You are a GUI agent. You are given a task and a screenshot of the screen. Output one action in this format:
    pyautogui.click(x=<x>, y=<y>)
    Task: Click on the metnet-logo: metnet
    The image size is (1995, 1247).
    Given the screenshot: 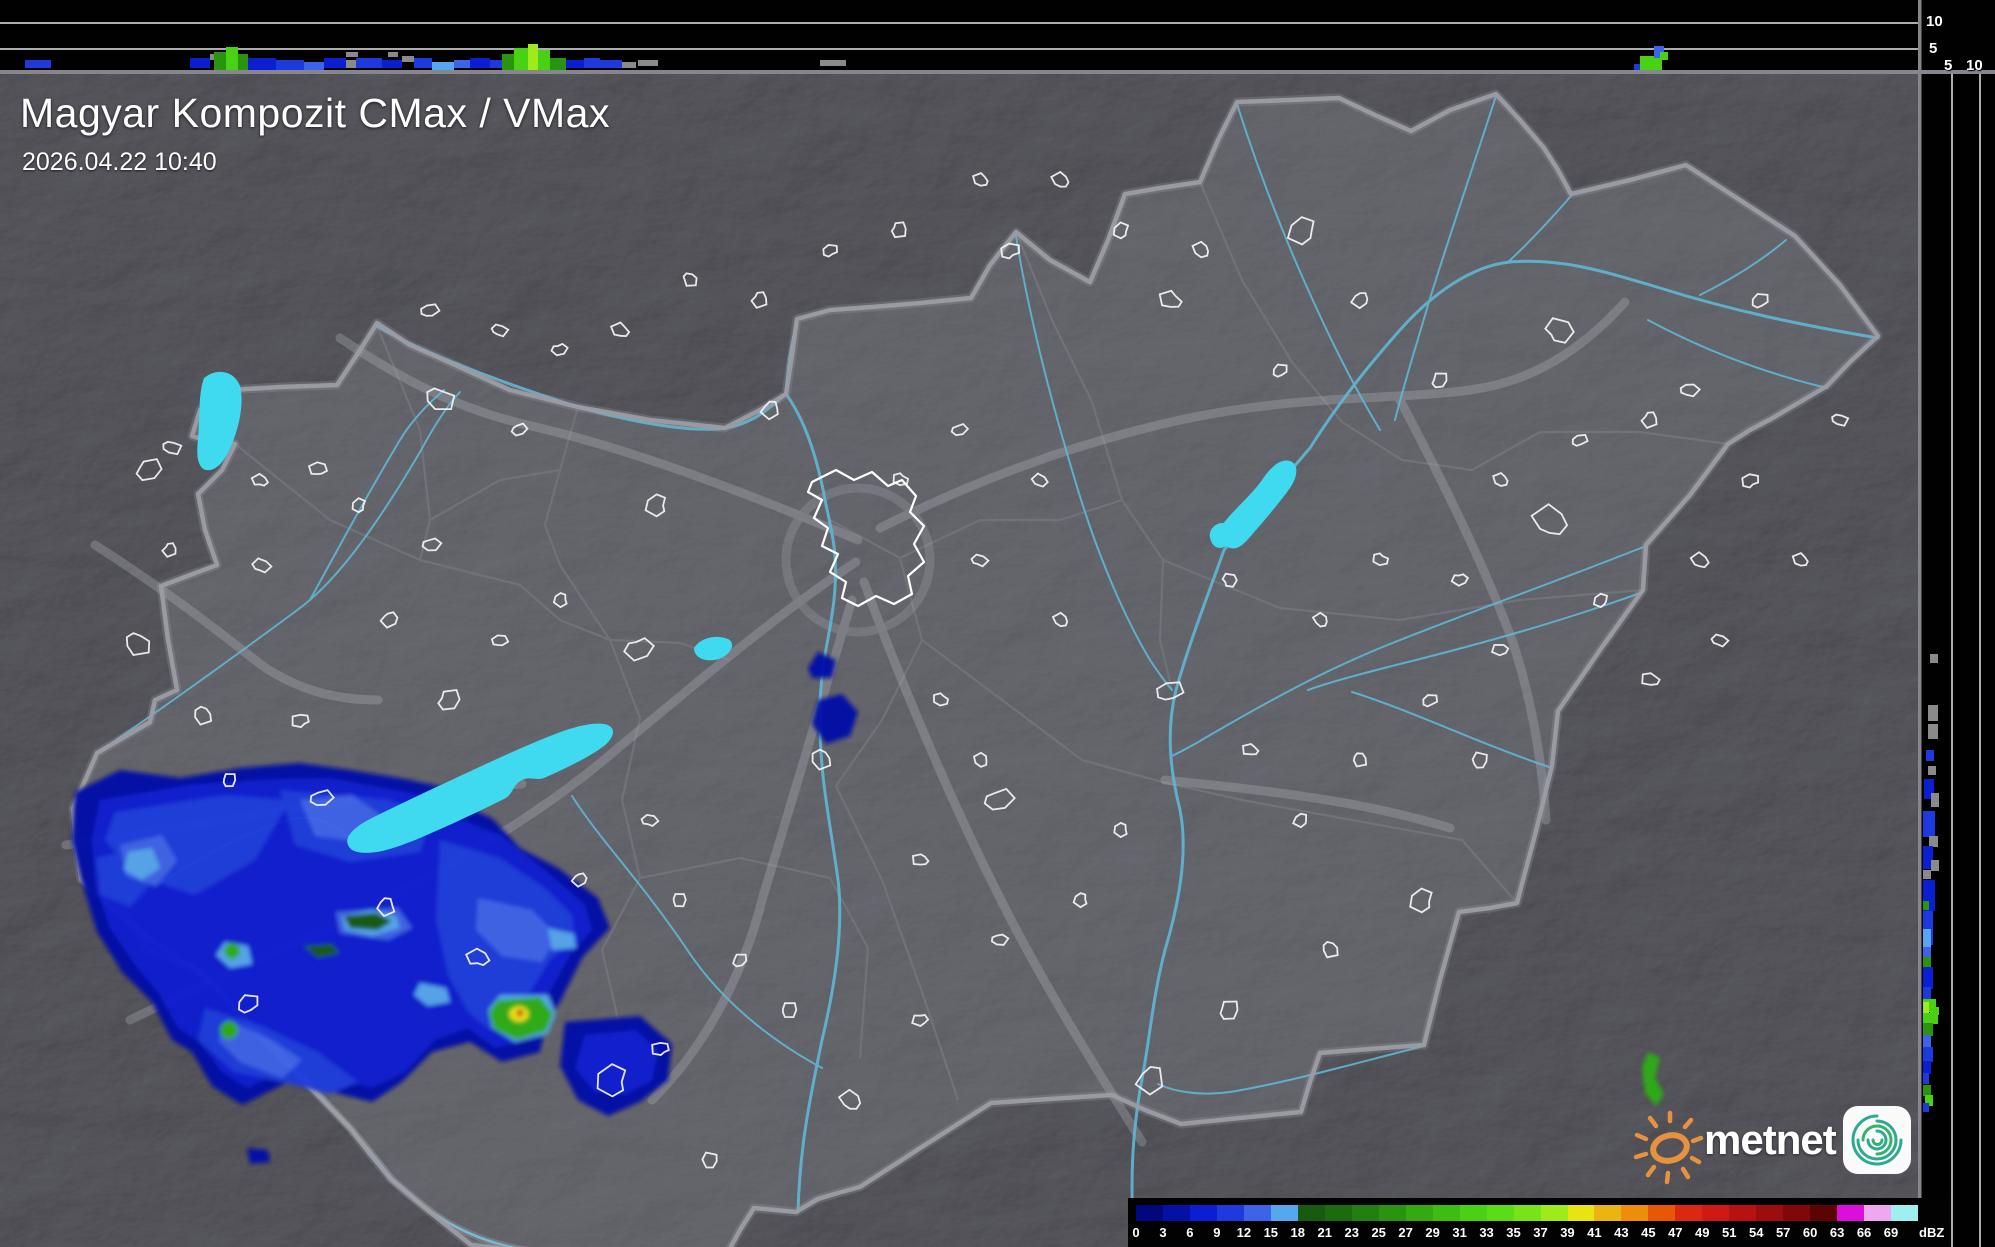 What is the action you would take?
    pyautogui.click(x=1775, y=1145)
    